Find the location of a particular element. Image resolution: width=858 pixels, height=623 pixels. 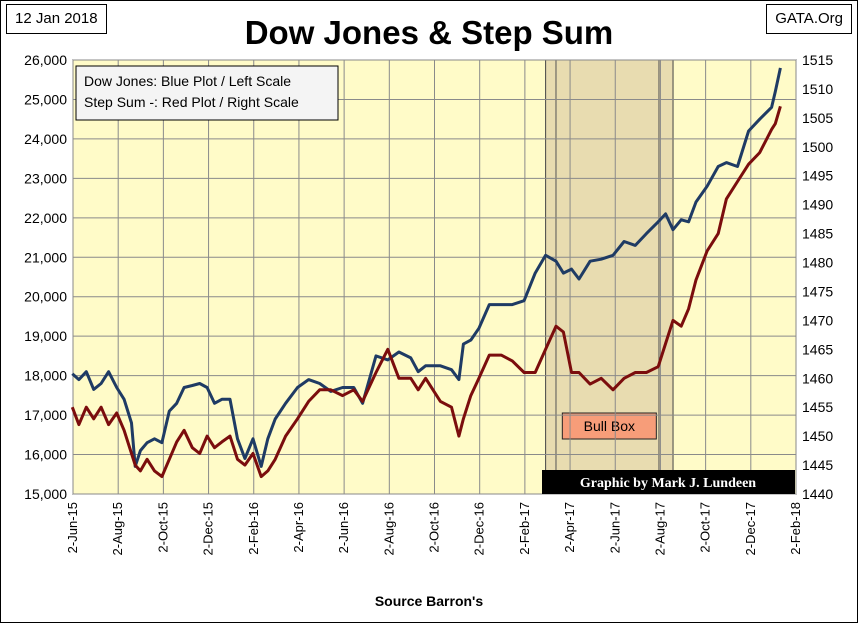

source-tag: GATA.Org is located at coordinates (809, 19).